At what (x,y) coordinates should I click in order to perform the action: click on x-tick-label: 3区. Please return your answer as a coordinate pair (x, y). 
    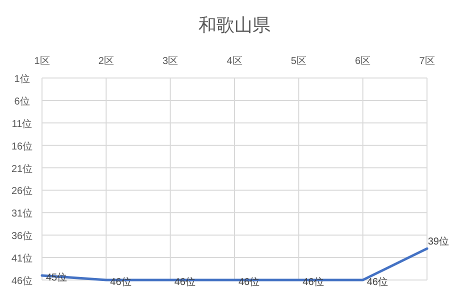
    Looking at the image, I should click on (170, 61).